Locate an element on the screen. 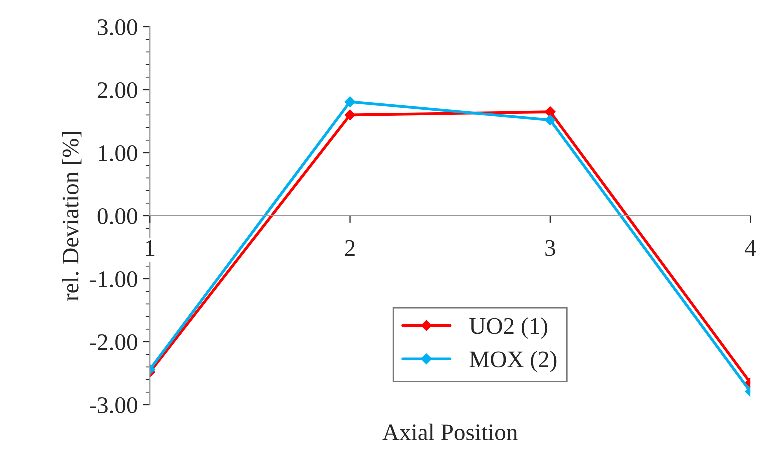 The image size is (762, 450). x-tick-label: 1 is located at coordinates (150, 248).